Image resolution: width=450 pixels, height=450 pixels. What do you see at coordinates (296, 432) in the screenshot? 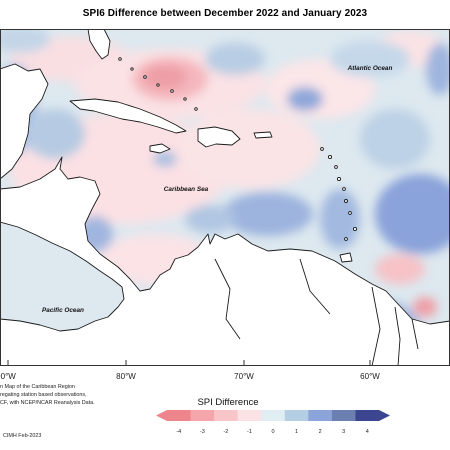
I see `legend-tick-label: 1` at bounding box center [296, 432].